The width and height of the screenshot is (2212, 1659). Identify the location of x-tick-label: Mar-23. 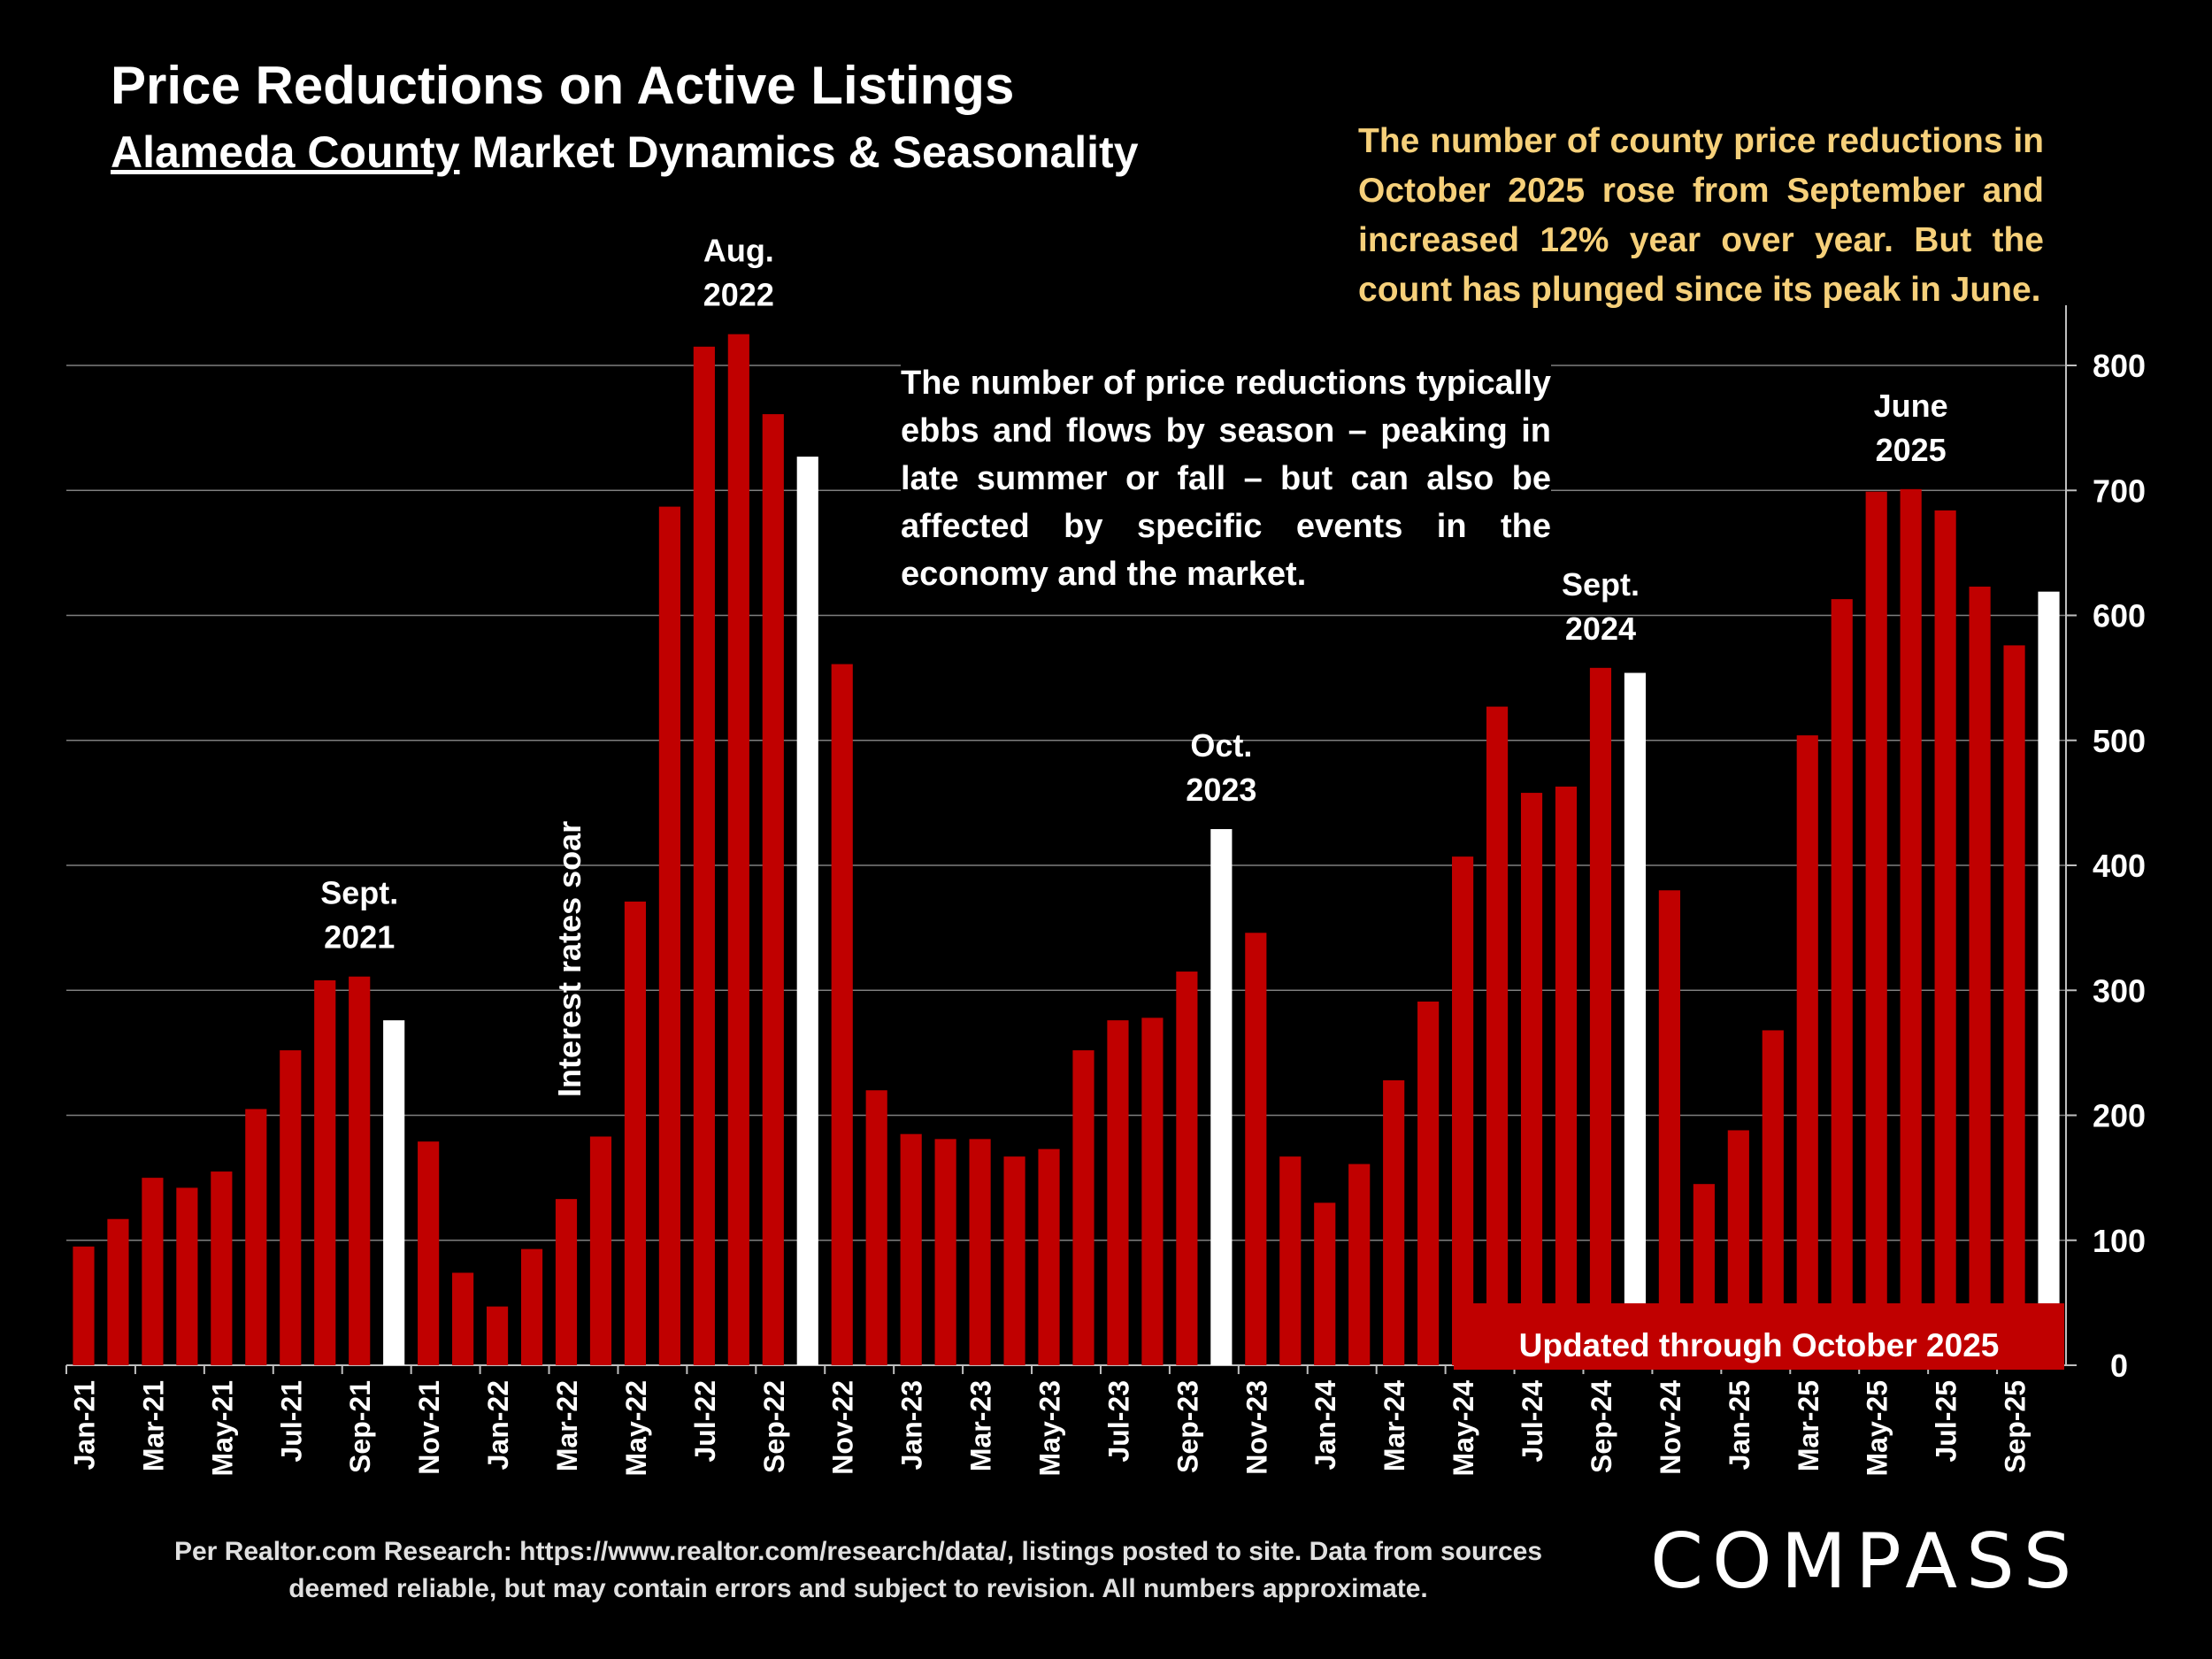
(981, 1425).